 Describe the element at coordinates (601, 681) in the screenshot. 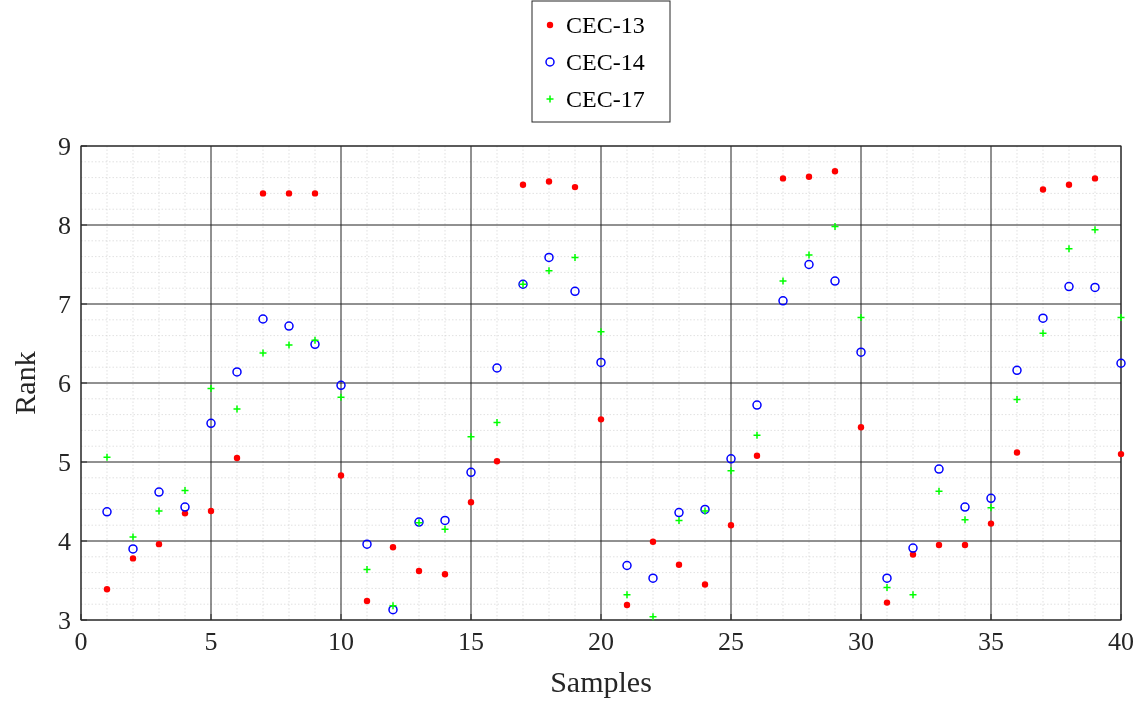

I see `x-axis-title: Samples` at that location.